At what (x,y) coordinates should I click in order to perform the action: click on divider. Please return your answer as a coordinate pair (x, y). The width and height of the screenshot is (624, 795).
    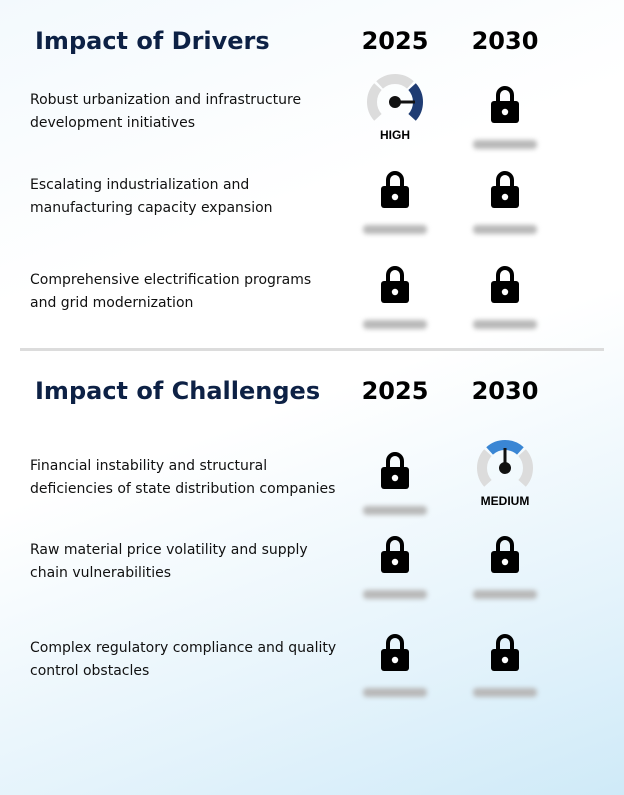
    Looking at the image, I should click on (312, 349).